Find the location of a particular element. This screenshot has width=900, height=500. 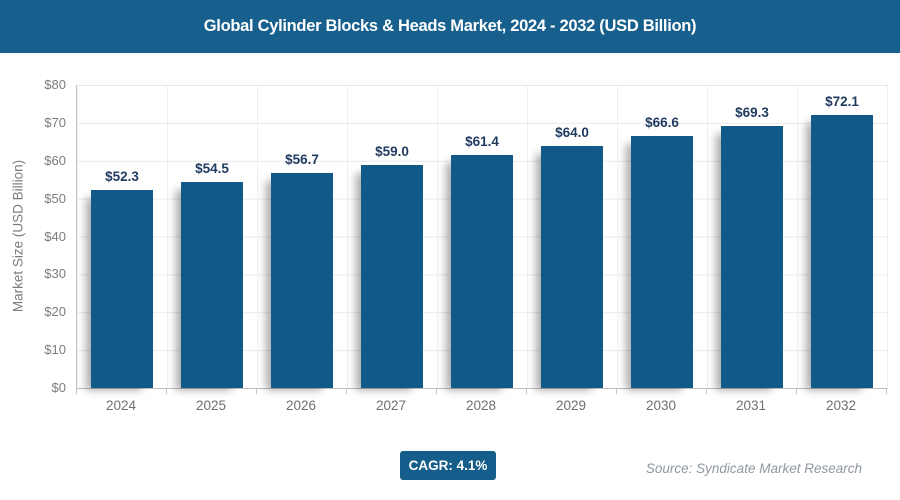

x-axis-label: 2032 is located at coordinates (841, 405).